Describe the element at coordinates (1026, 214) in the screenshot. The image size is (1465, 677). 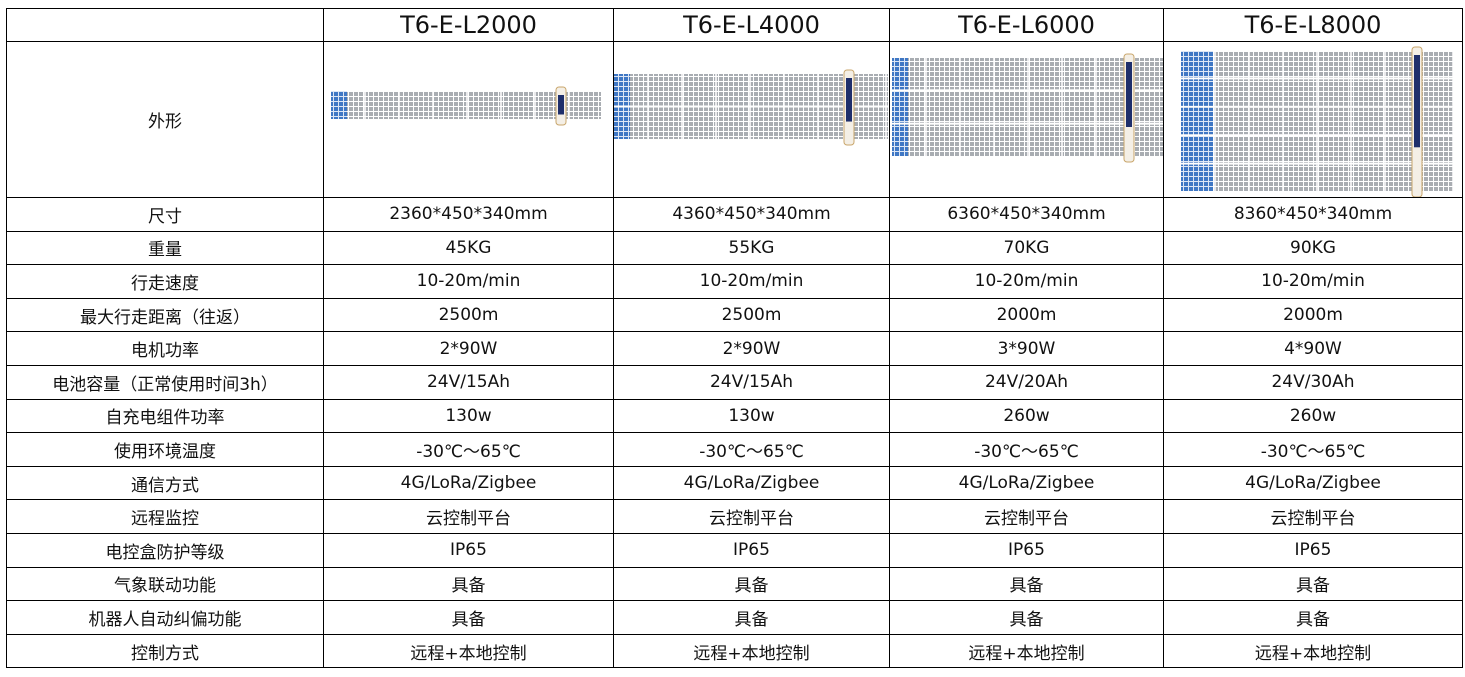
I see `spec-value: 6360*450*340mm` at that location.